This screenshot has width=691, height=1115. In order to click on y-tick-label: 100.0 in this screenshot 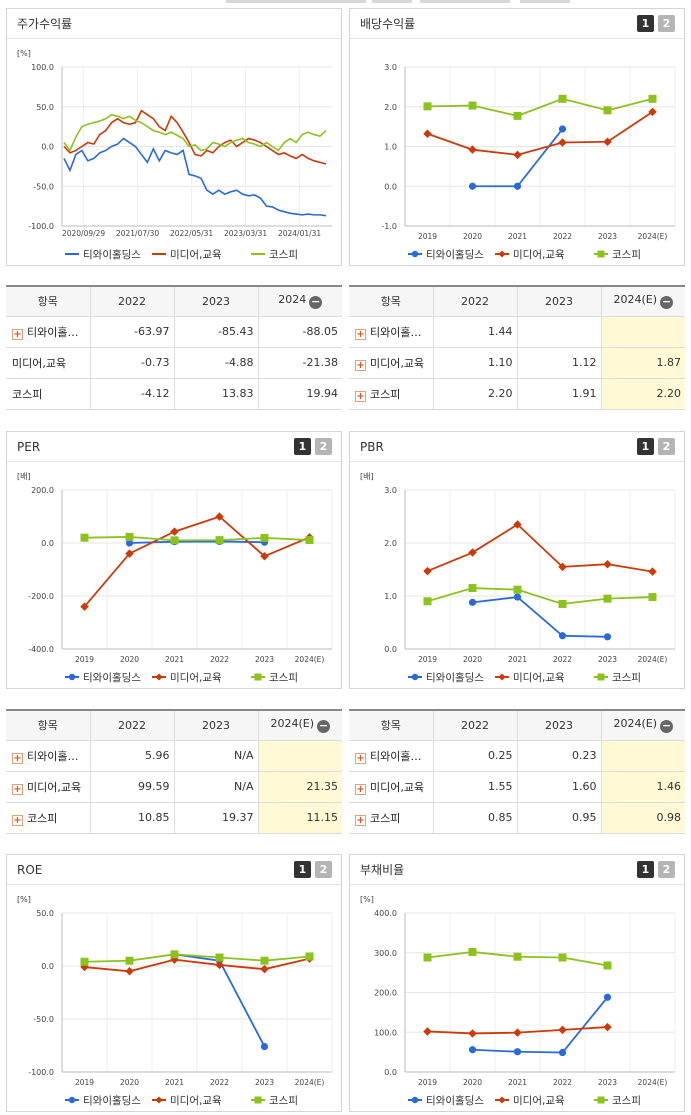, I will do `click(42, 67)`.